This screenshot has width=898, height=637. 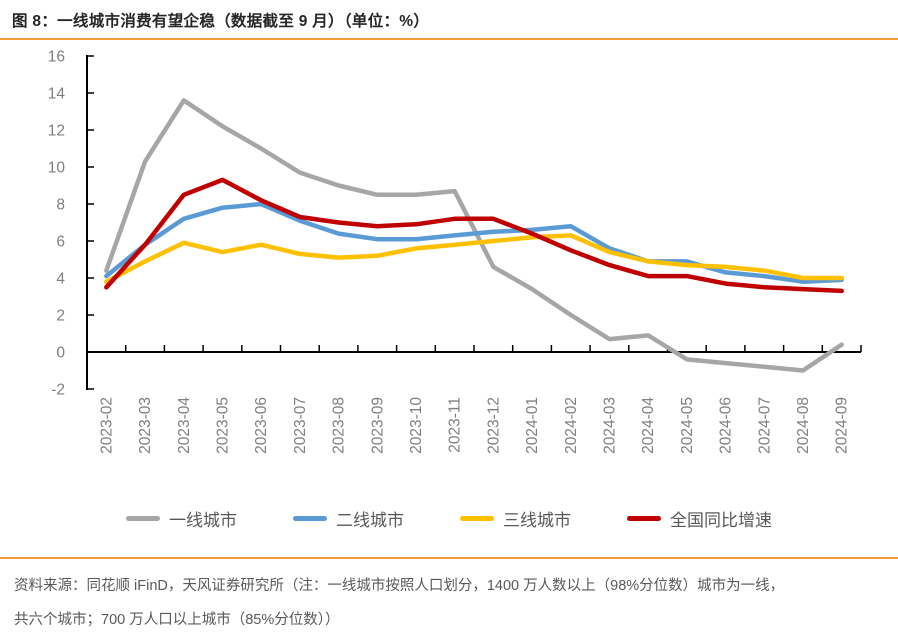 I want to click on y-tick-label: 6, so click(x=60, y=242).